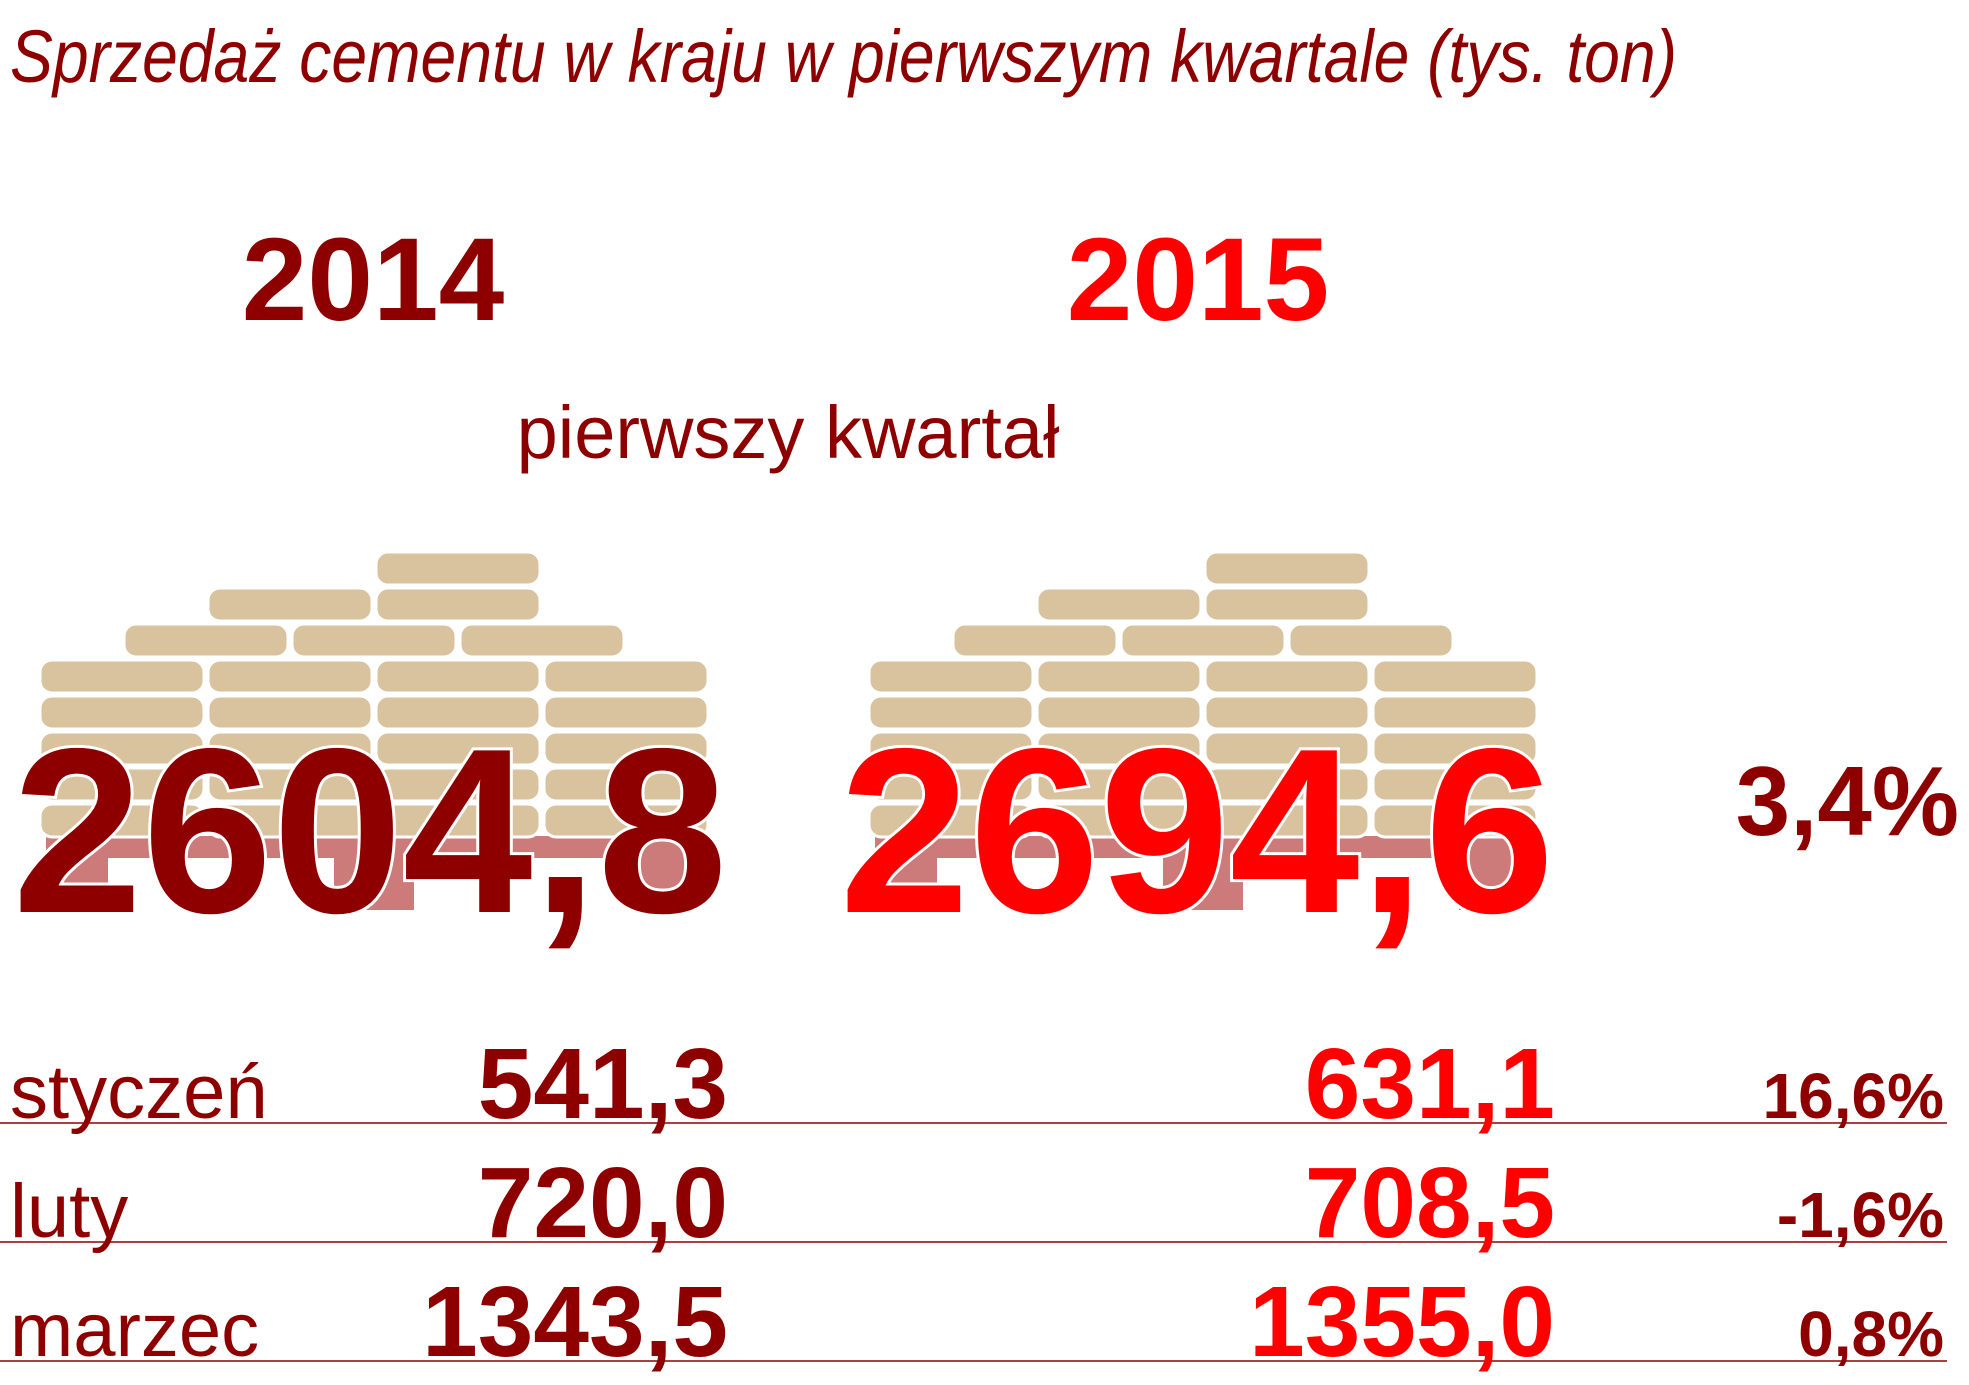 The height and width of the screenshot is (1385, 1969). Describe the element at coordinates (1430, 1203) in the screenshot. I see `value-2015: 708,5` at that location.